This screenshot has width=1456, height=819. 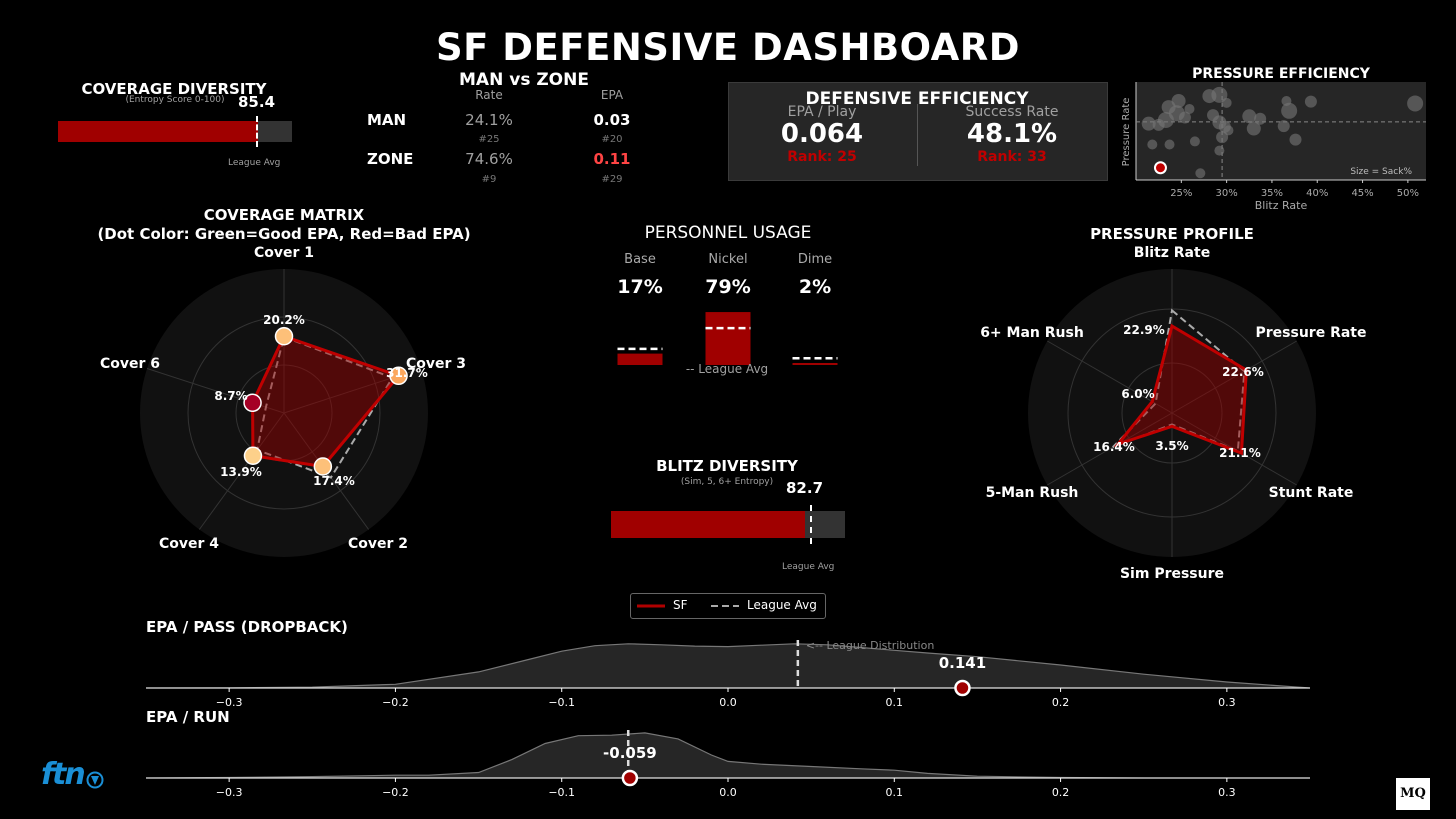 I want to click on epa-pass-title: EPA / PASS (DROPBACK), so click(x=247, y=627).